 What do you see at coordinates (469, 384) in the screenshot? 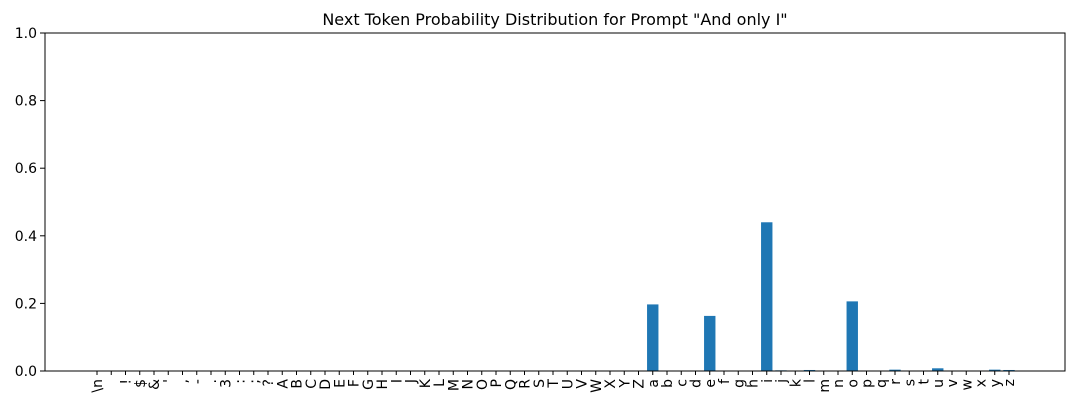
I see `x-tick-label: N` at bounding box center [469, 384].